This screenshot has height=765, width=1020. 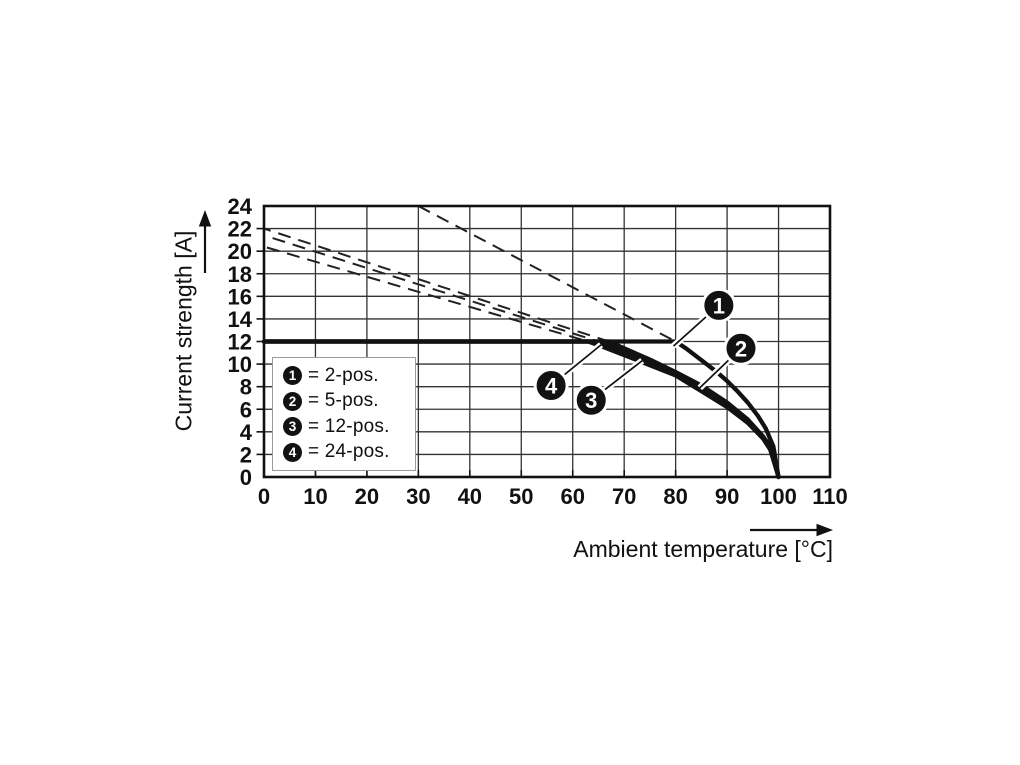 What do you see at coordinates (240, 342) in the screenshot?
I see `y-tick-label: 12` at bounding box center [240, 342].